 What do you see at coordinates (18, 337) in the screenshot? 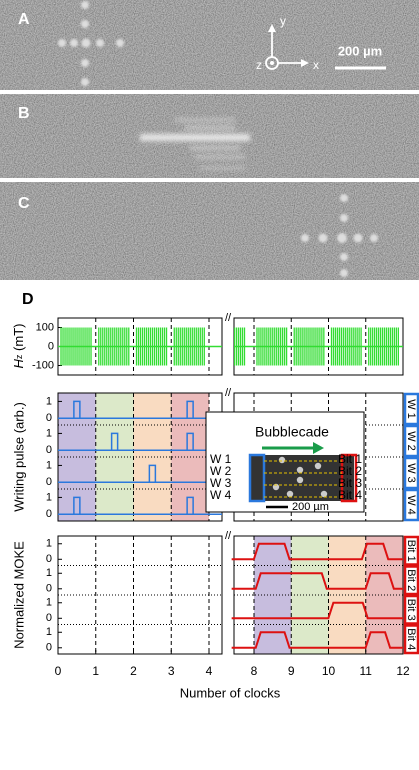
I see `label-part: (mT)` at bounding box center [18, 337].